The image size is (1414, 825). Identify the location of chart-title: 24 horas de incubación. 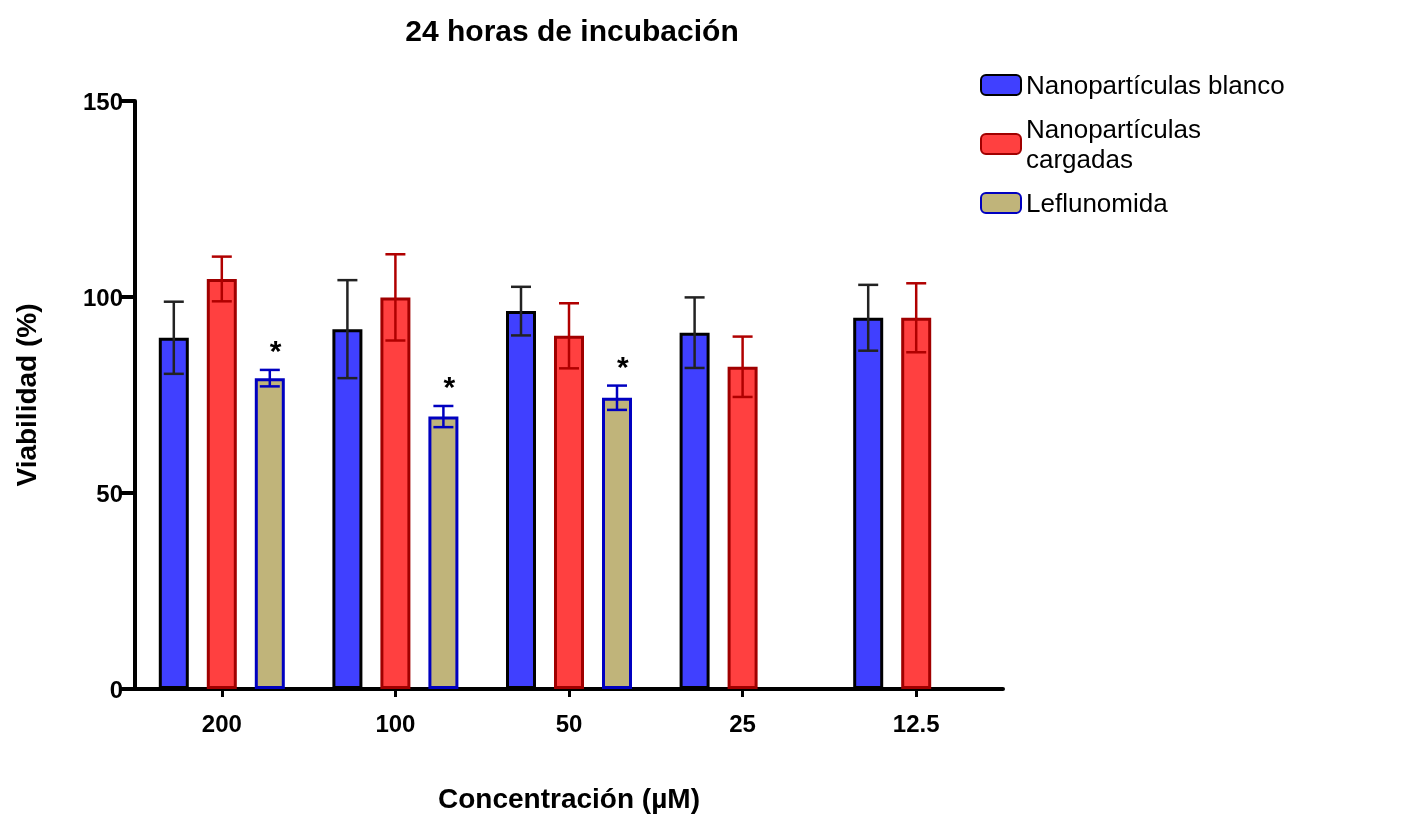
(572, 30).